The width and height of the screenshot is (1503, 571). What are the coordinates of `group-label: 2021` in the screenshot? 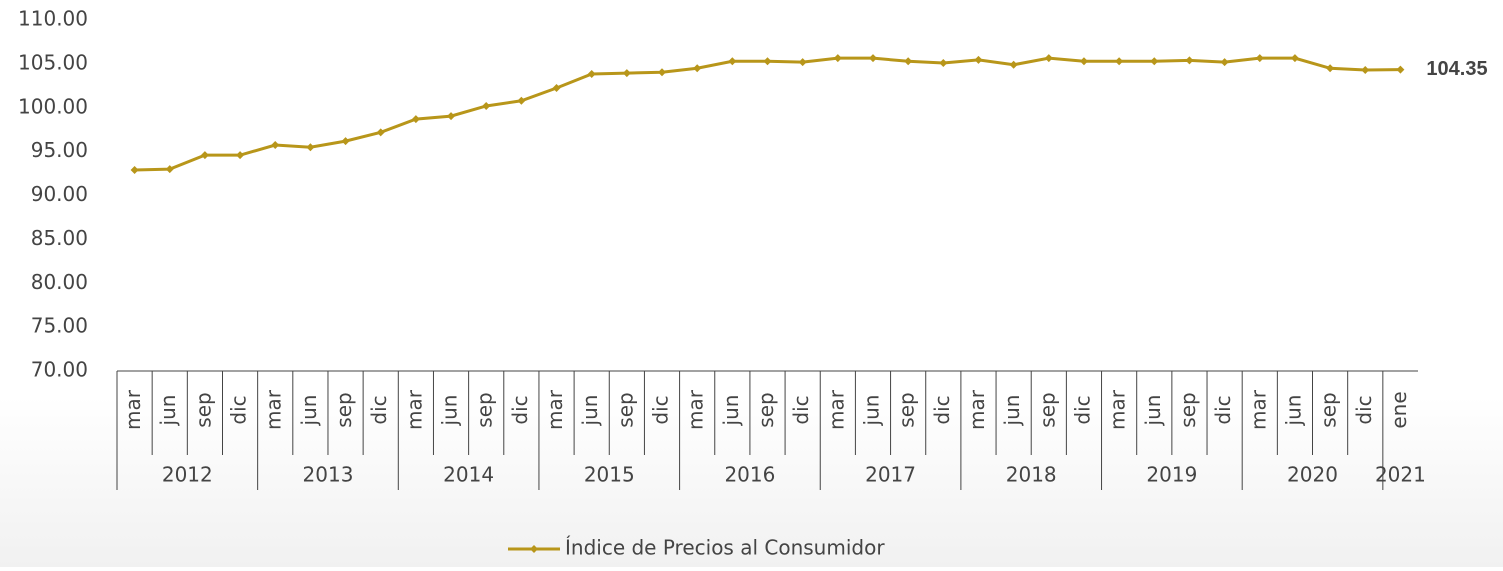 It's located at (1400, 475).